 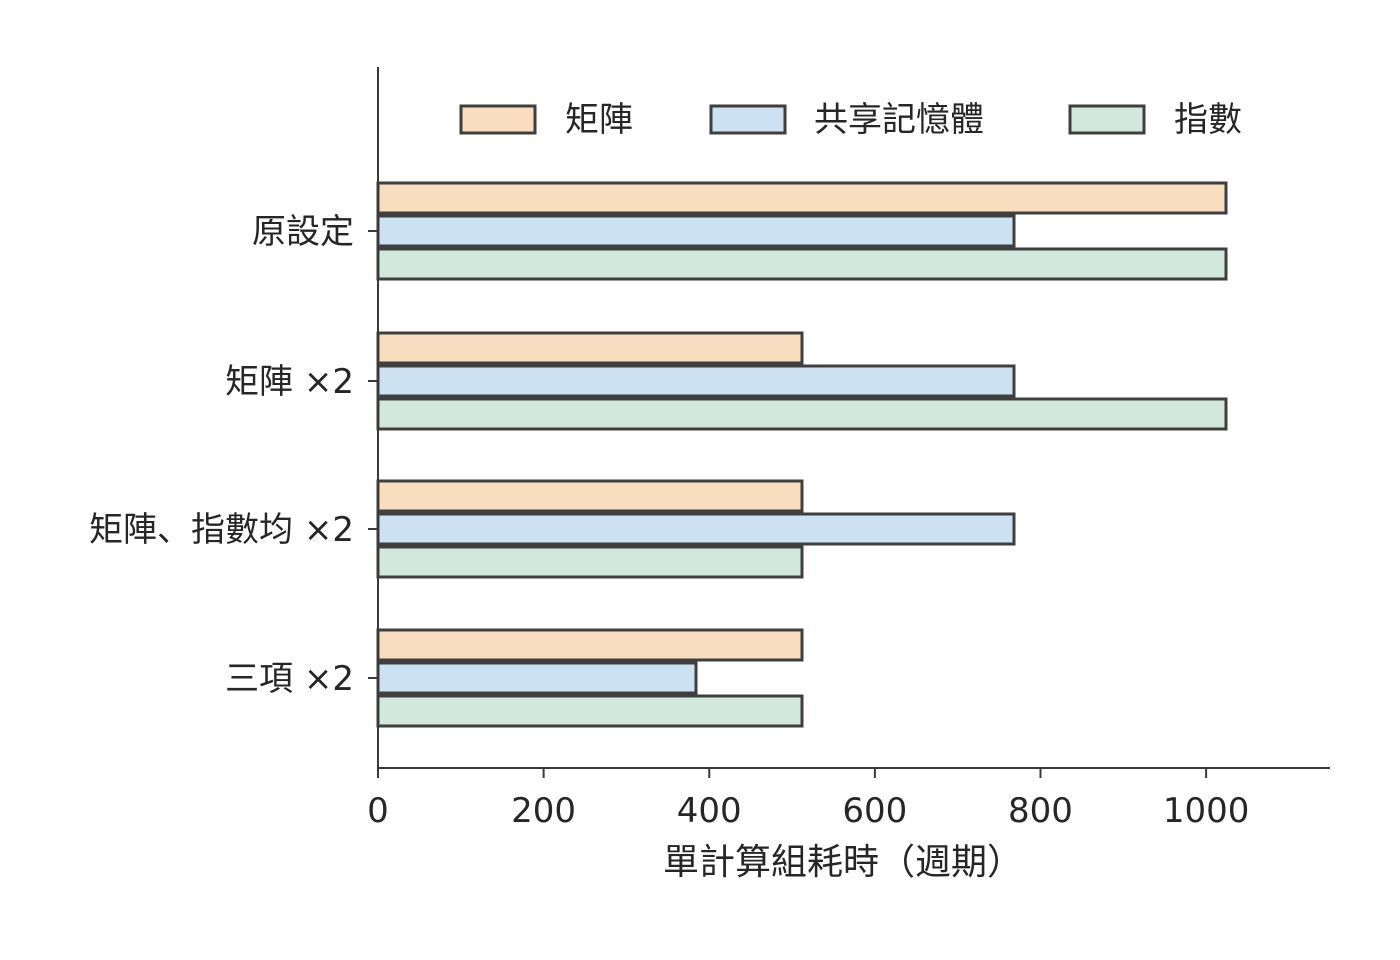 I want to click on category-label: 三項 ×2, so click(x=289, y=679).